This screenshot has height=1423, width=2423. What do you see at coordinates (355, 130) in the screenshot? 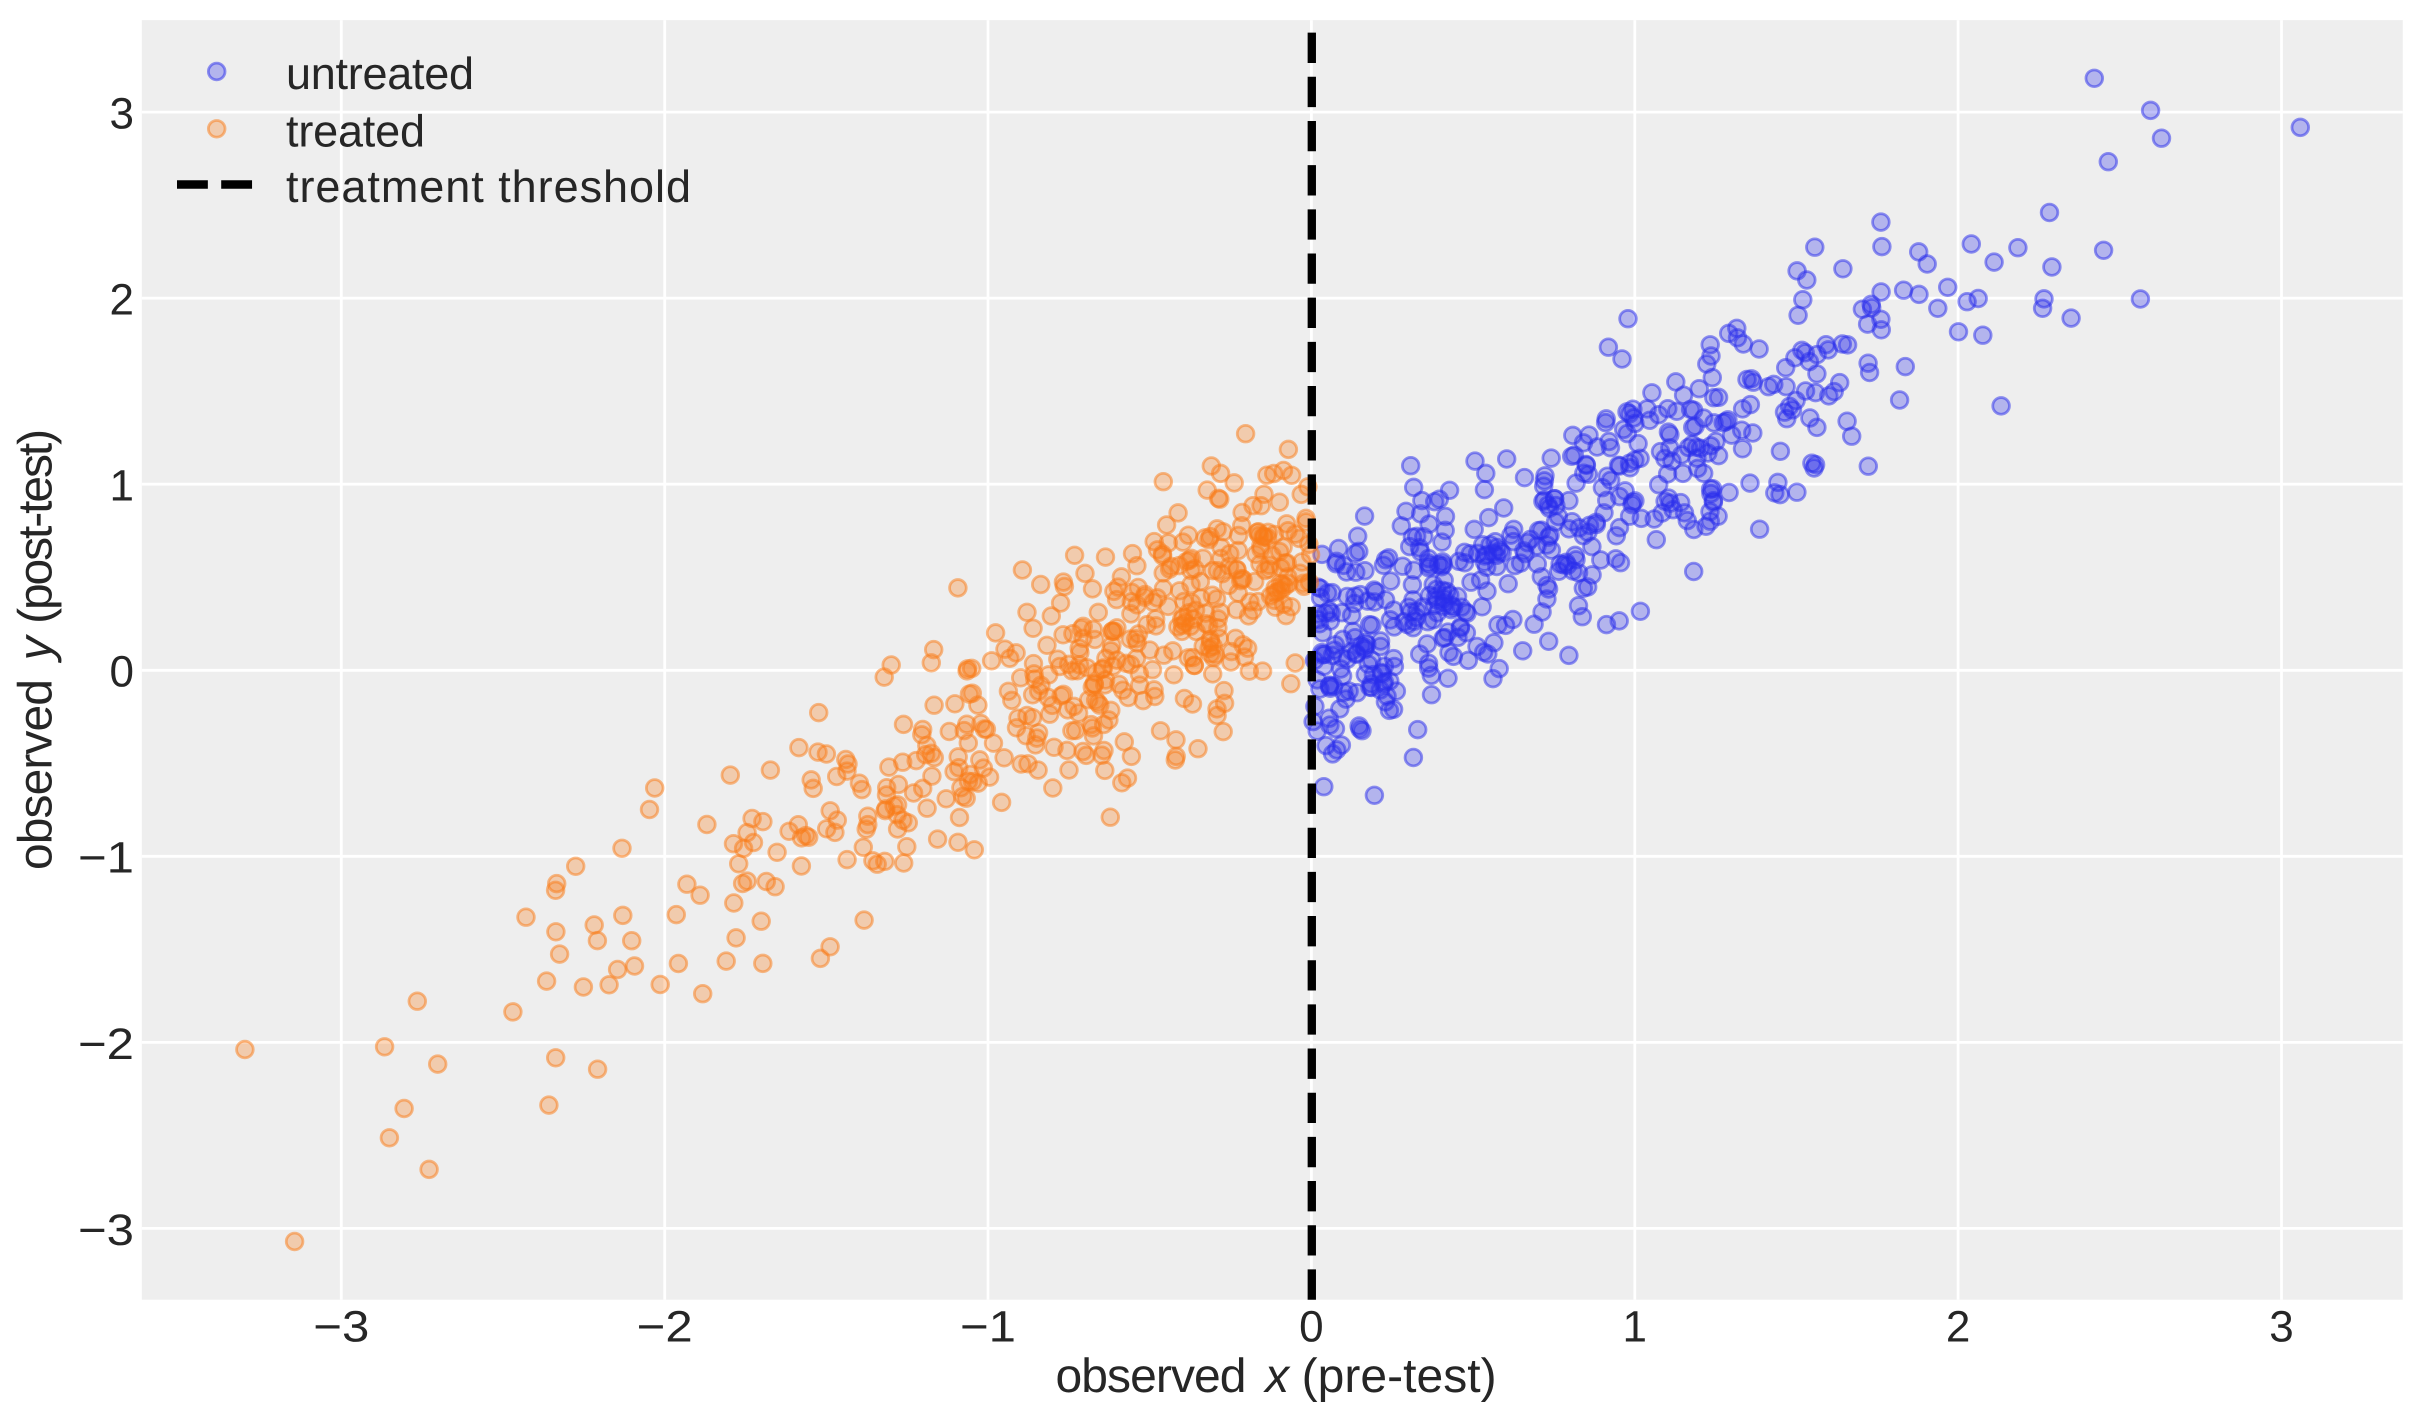
I see `svg-text: treated` at bounding box center [355, 130].